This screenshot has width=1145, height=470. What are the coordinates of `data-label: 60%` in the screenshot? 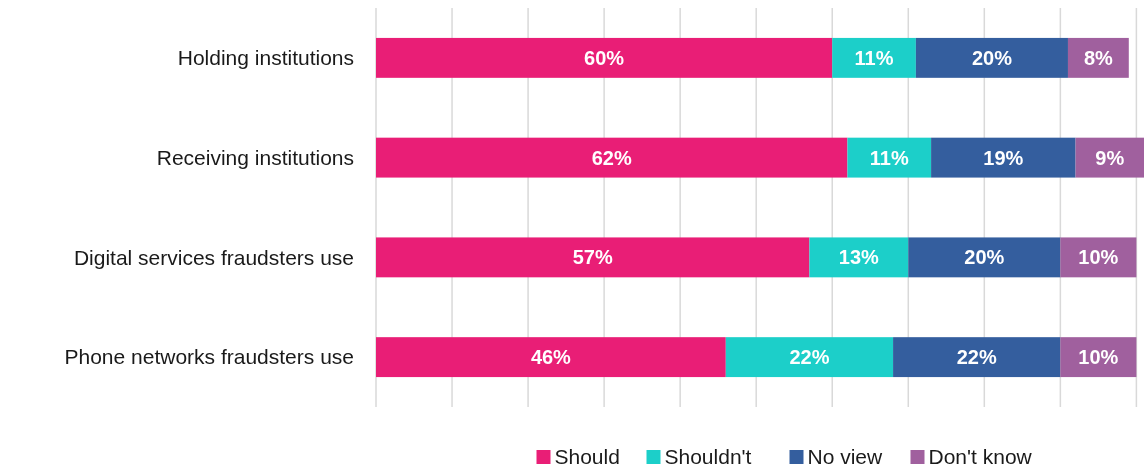 It's located at (604, 57).